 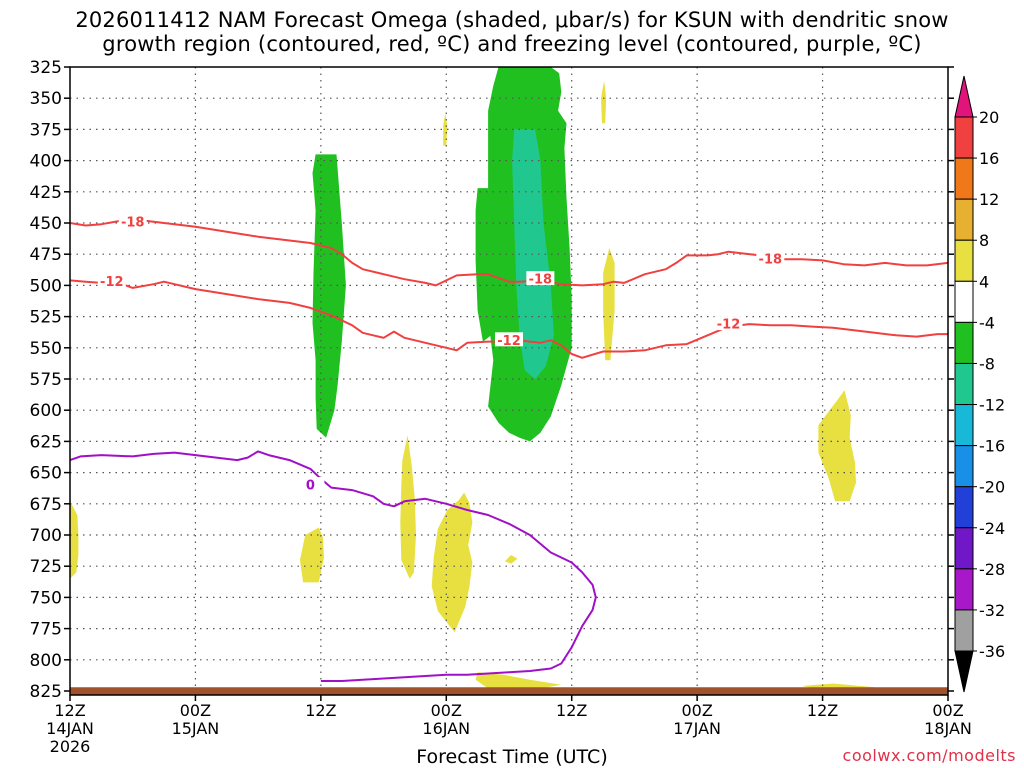 What do you see at coordinates (46, 661) in the screenshot?
I see `y-tick-label-800: 800` at bounding box center [46, 661].